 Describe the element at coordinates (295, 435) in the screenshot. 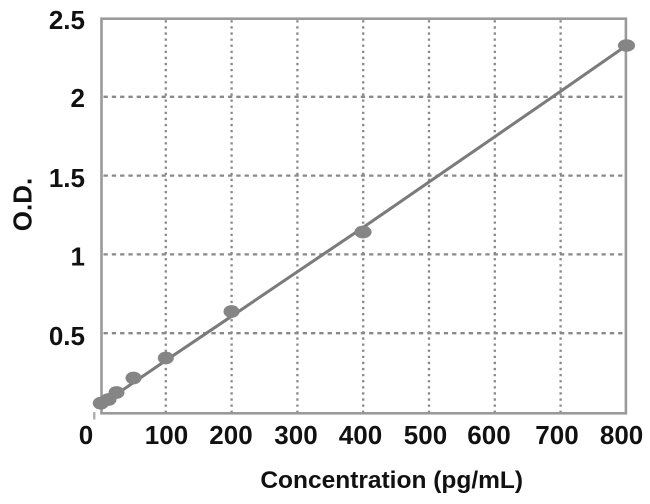

I see `svg-text: 300` at that location.